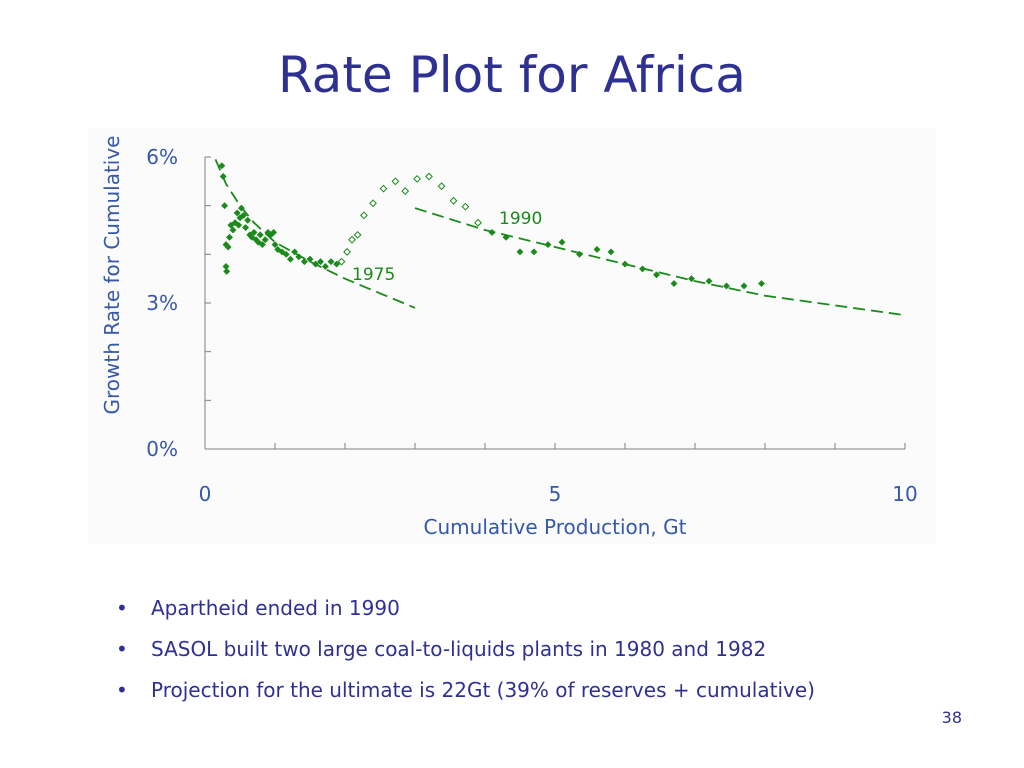  I want to click on y-axis-label: Growth Rate for Cumulative, so click(112, 275).